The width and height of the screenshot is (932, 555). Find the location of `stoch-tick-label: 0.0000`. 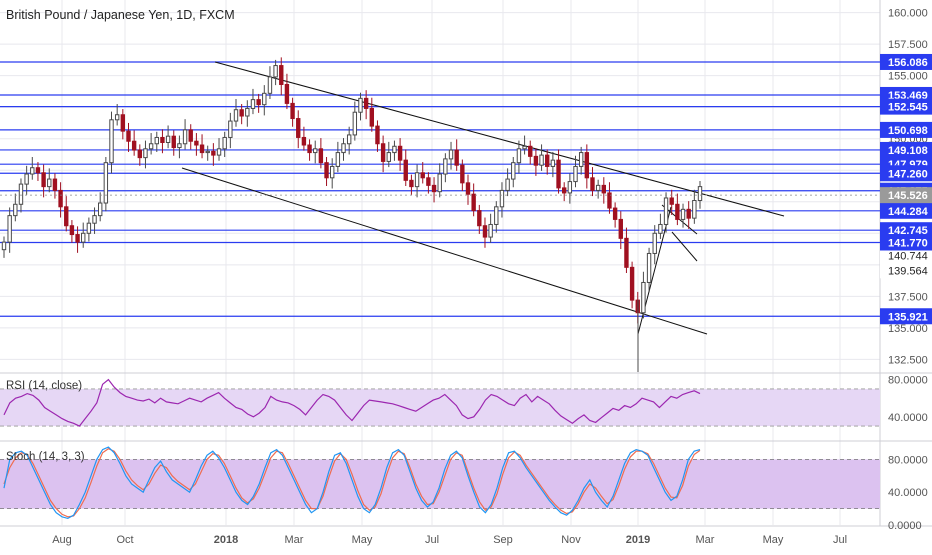

stoch-tick-label: 0.0000 is located at coordinates (905, 526).